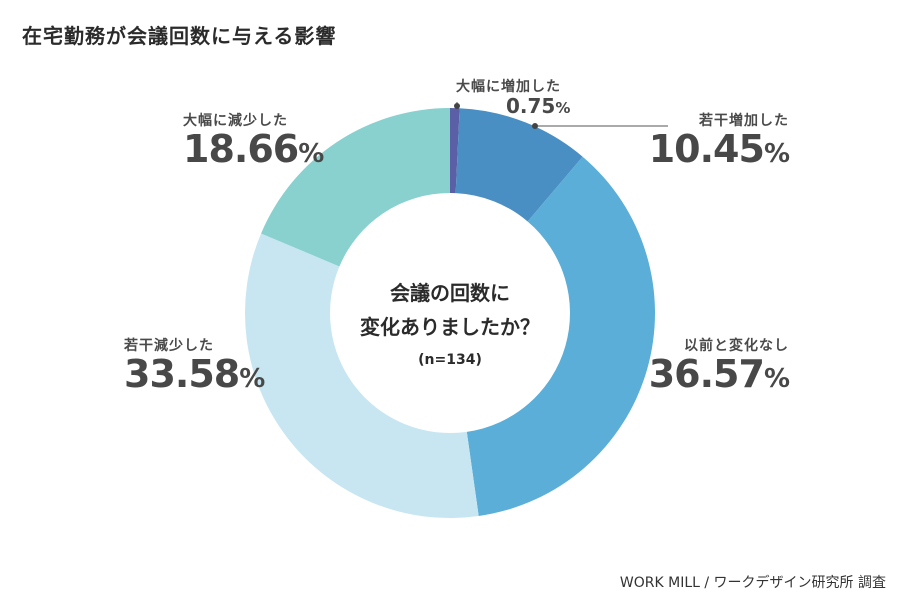 The image size is (900, 600). I want to click on center-question-line1: 会議の回数に, so click(450, 293).